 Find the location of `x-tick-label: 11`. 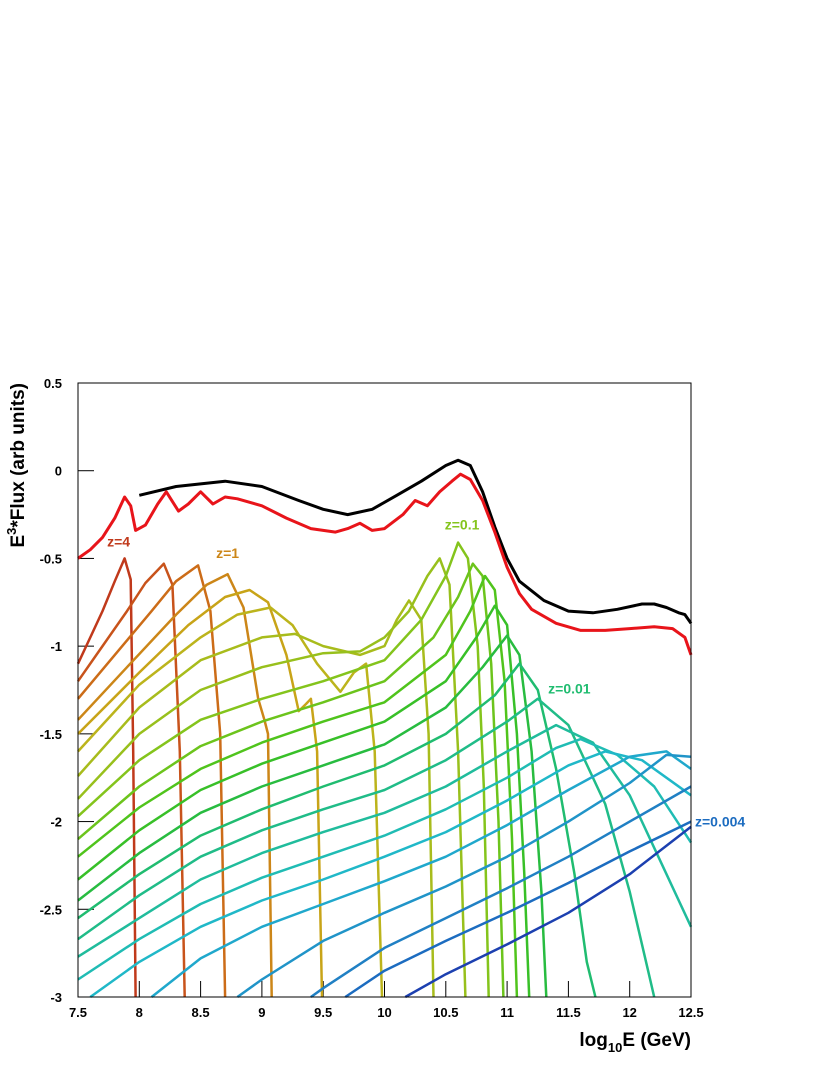

x-tick-label: 11 is located at coordinates (507, 1012).